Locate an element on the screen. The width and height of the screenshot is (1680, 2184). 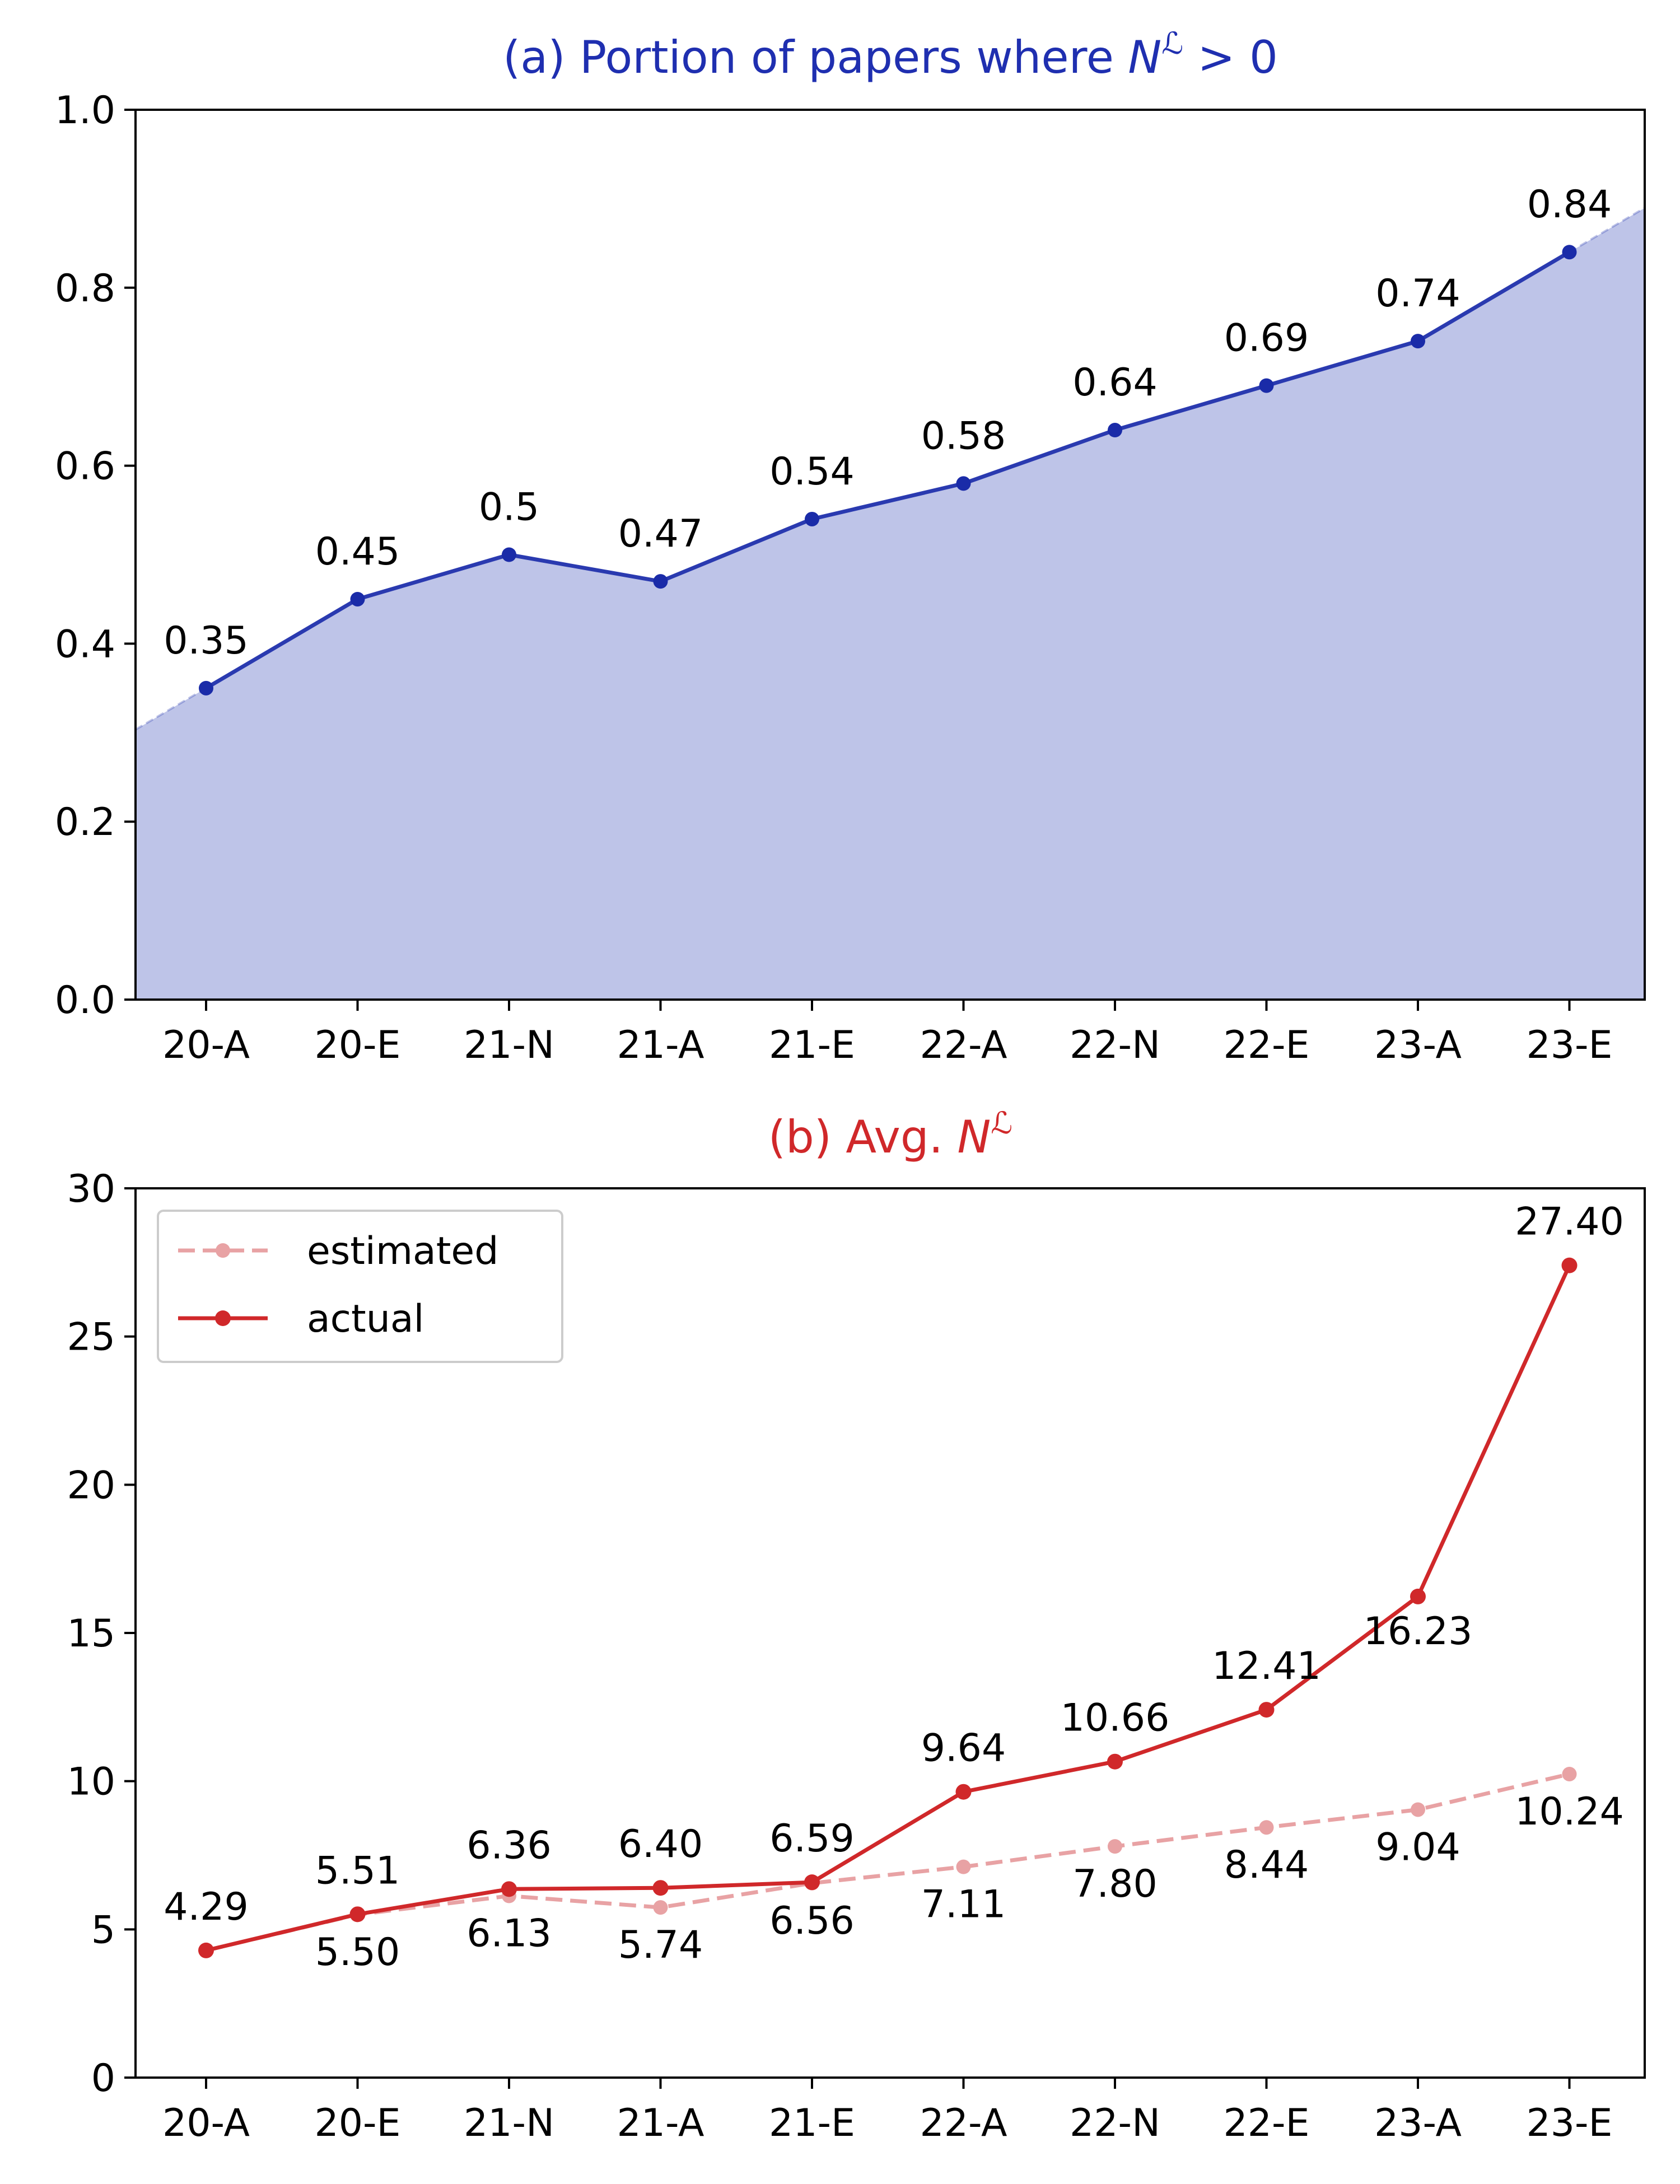
actual-value-label: 4.29 is located at coordinates (206, 1907).